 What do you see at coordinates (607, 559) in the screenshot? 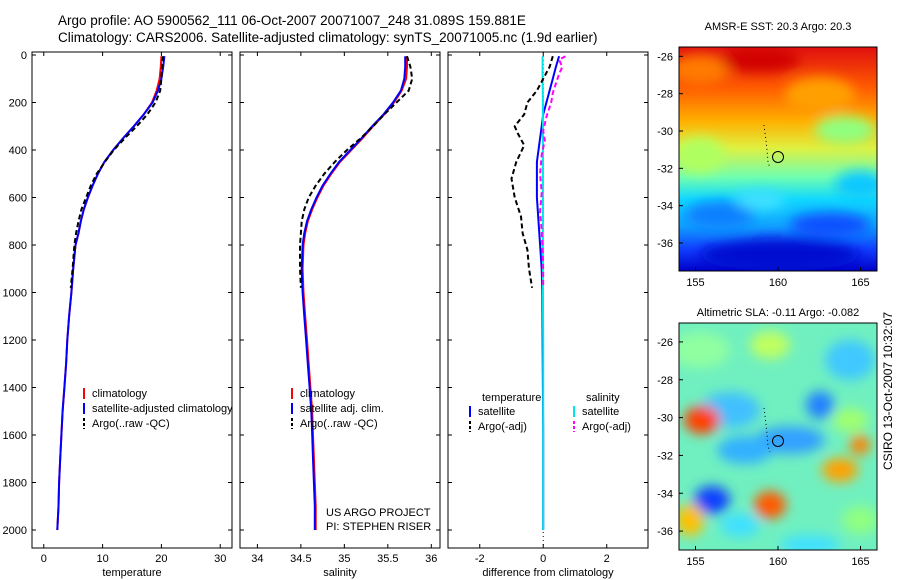
I see `difference-xtick-label: 2` at bounding box center [607, 559].